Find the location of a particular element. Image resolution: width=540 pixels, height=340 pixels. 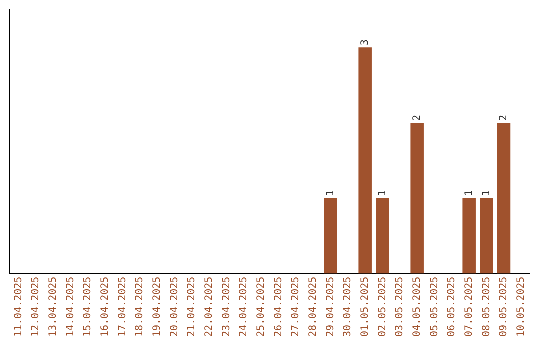

x-tick-label: 04.05.2025 is located at coordinates (417, 307).